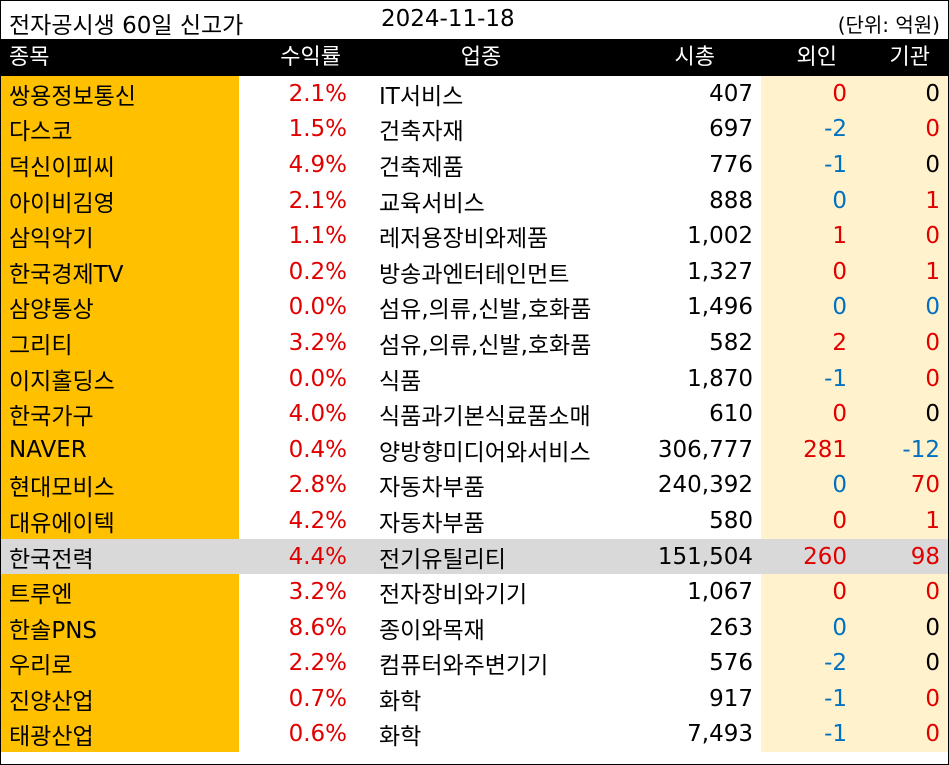 This screenshot has height=765, width=949. Describe the element at coordinates (481, 57) in the screenshot. I see `header-industry: 업종` at that location.